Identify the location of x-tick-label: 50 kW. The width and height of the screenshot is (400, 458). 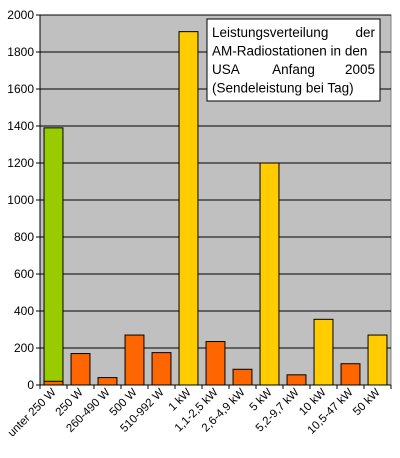
(367, 403).